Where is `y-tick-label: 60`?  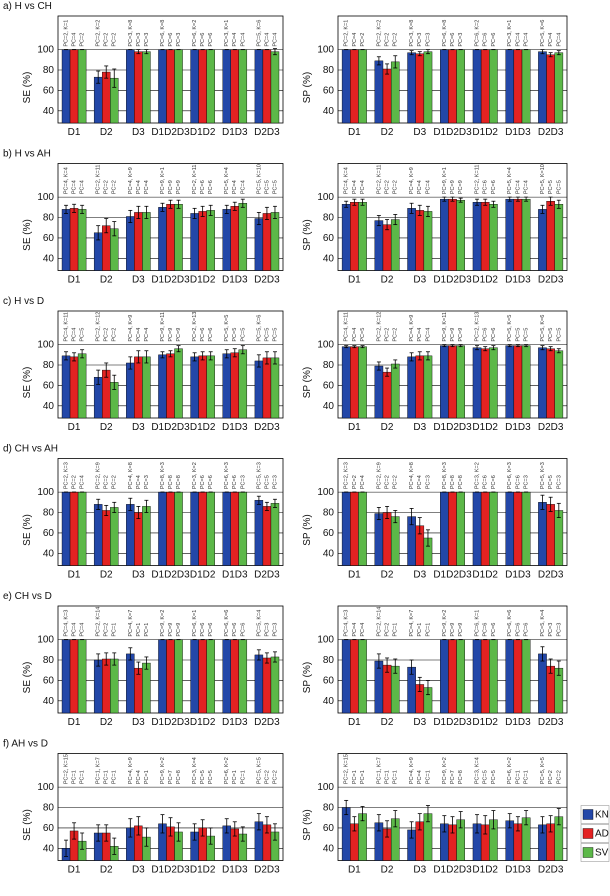
y-tick-label: 60 is located at coordinates (49, 238).